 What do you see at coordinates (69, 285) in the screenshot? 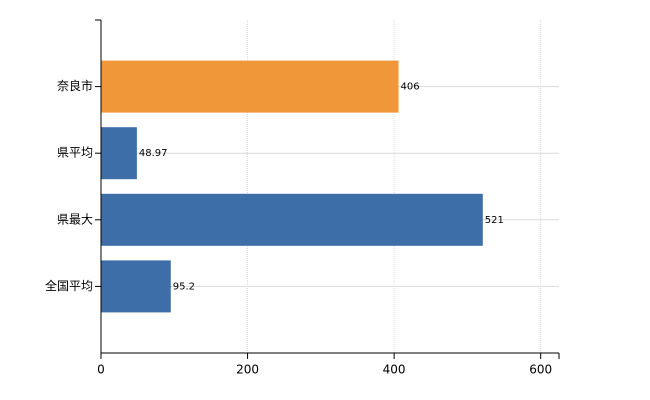
I see `y-tick-label: 全国平均` at bounding box center [69, 285].